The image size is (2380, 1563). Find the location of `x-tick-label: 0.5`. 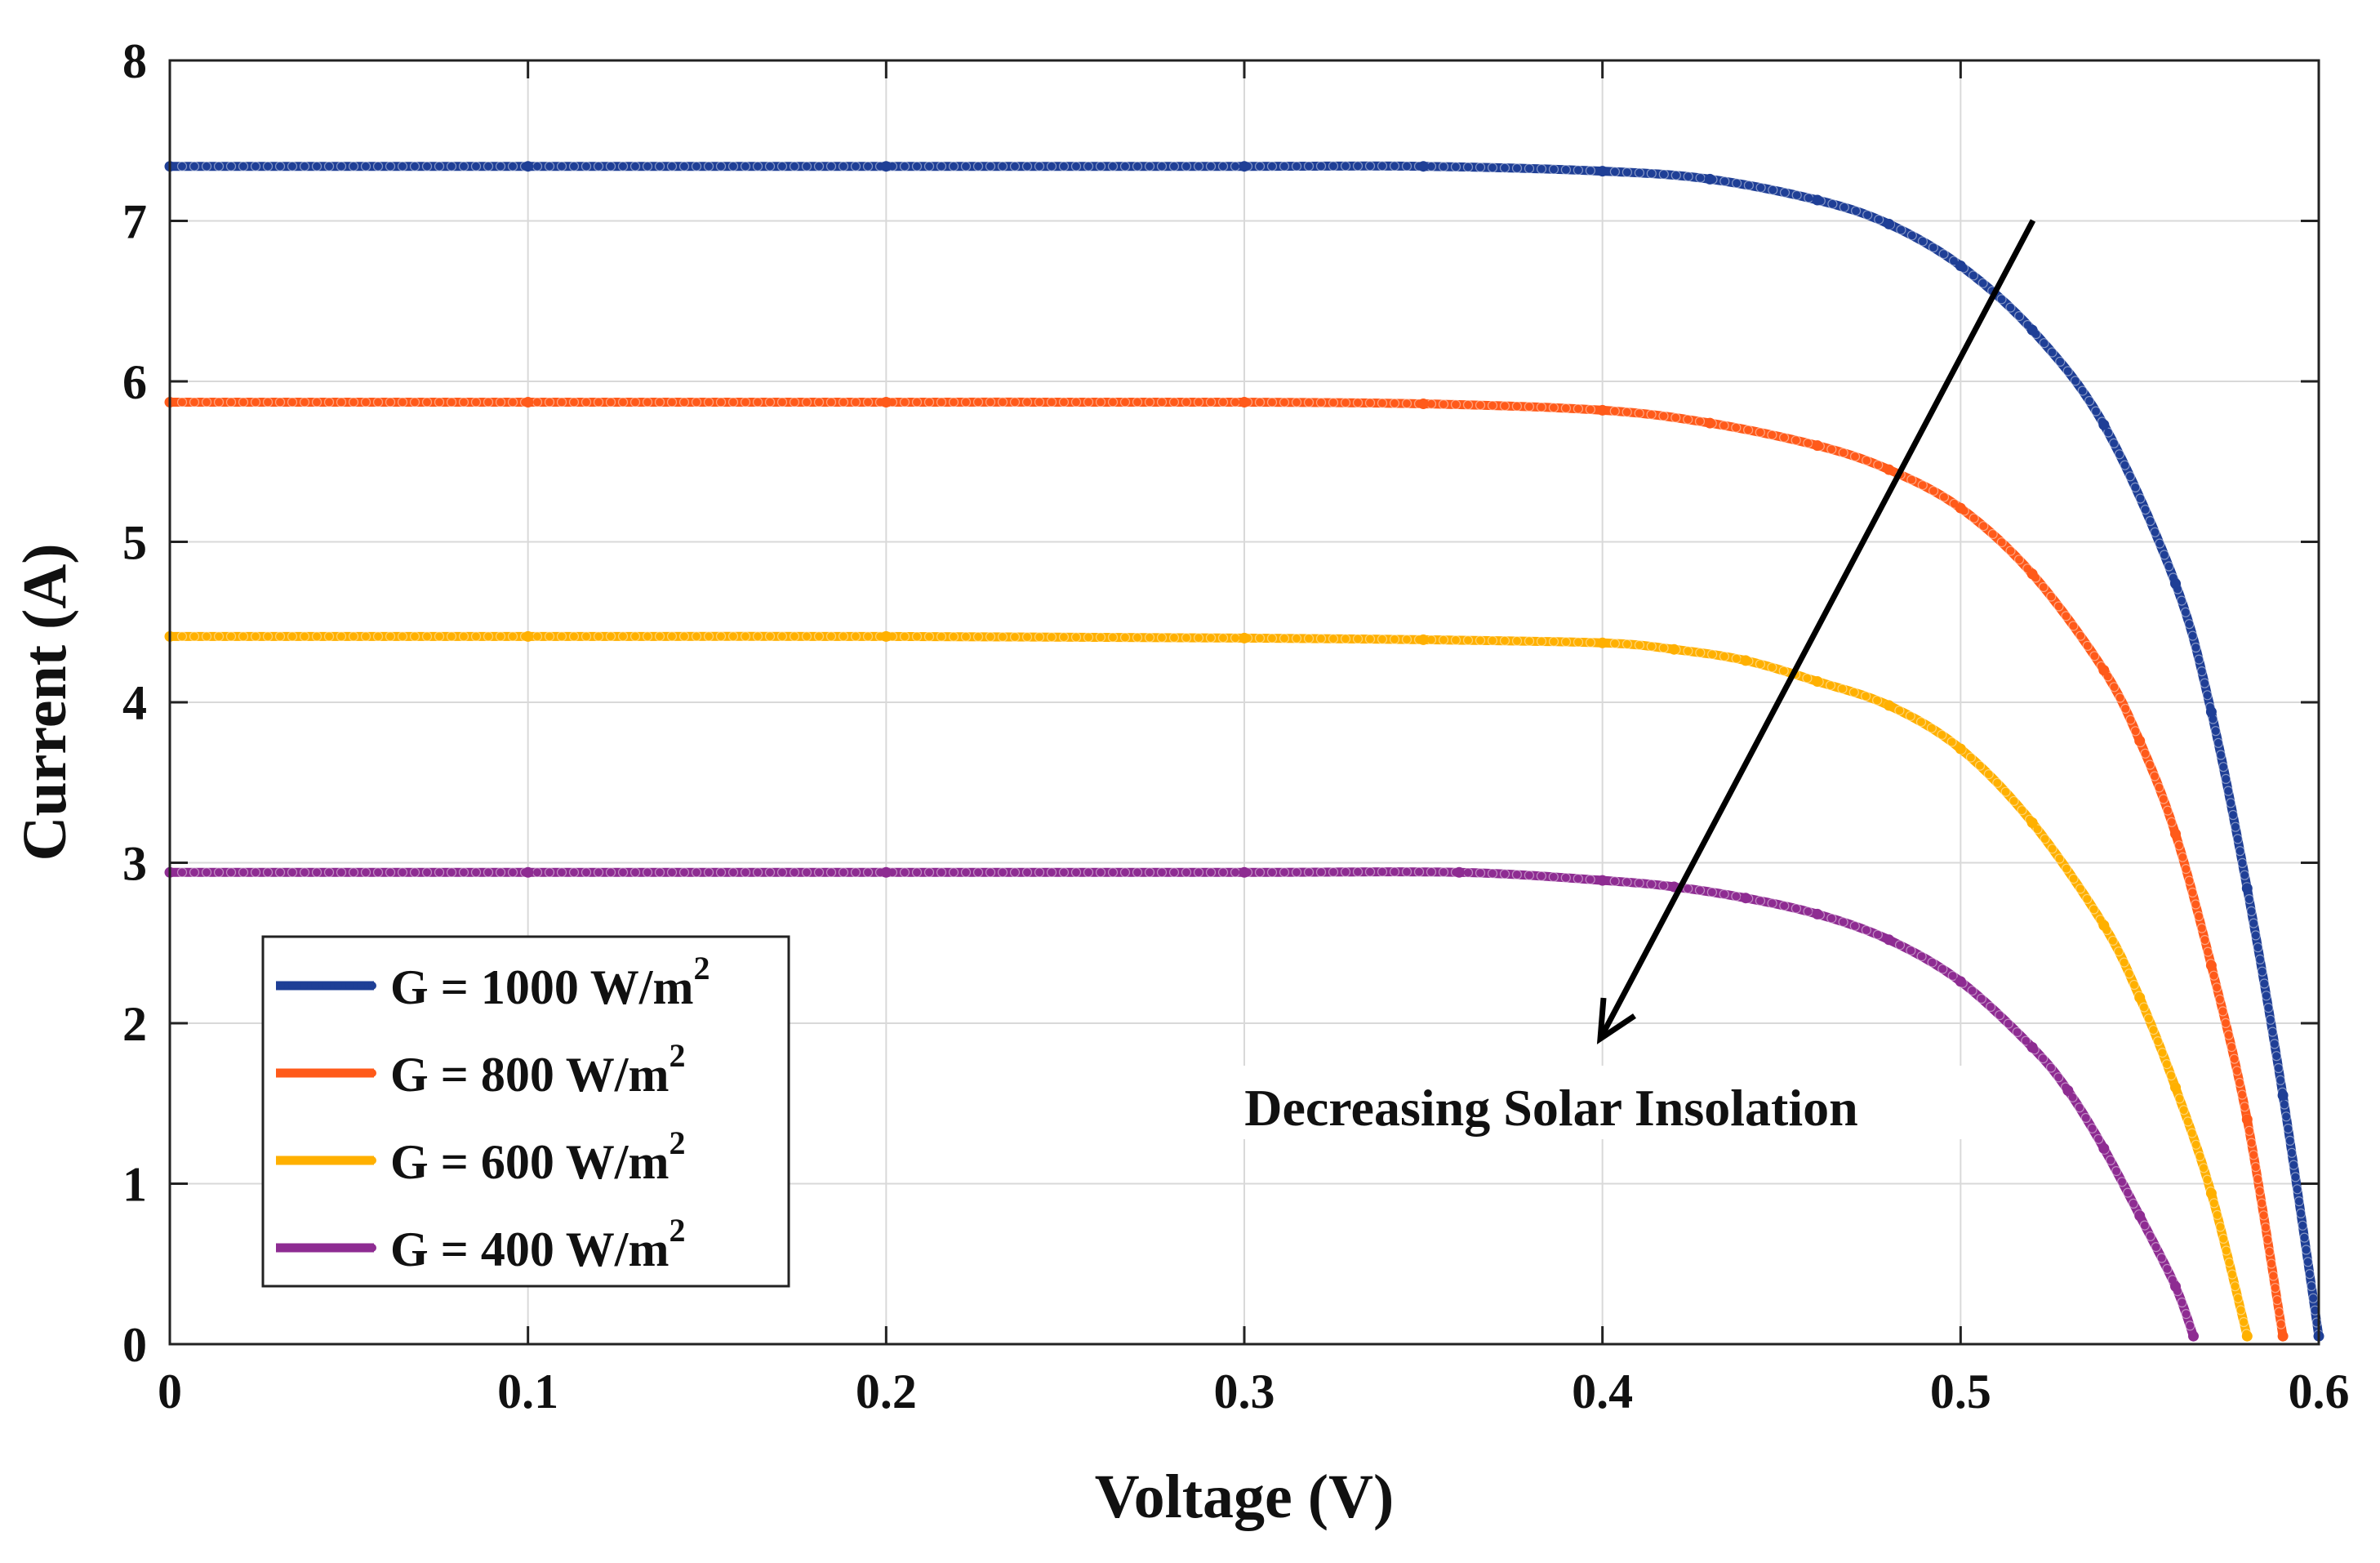

x-tick-label: 0.5 is located at coordinates (1960, 1391).